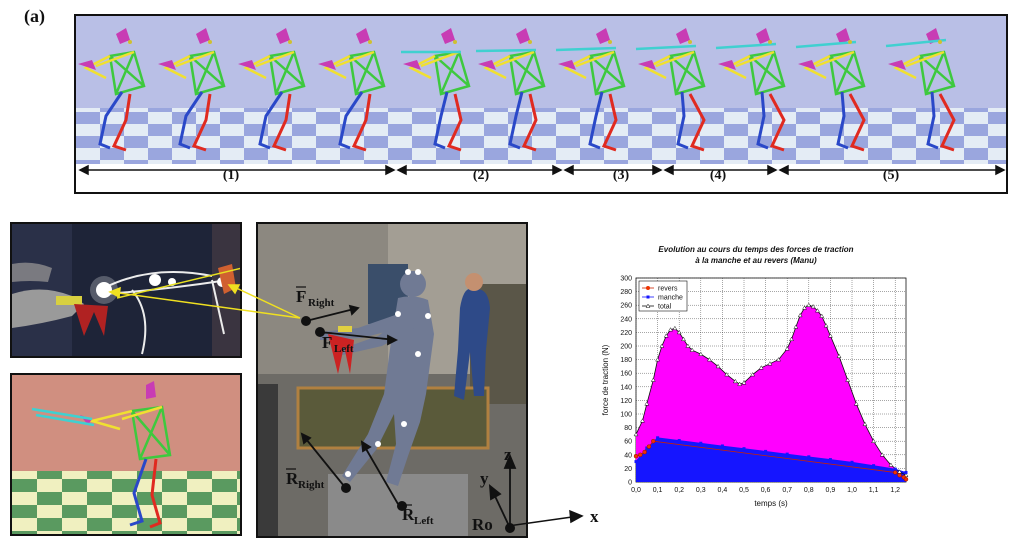 This screenshot has width=1009, height=540. What do you see at coordinates (628, 442) in the screenshot?
I see `y-tick-label-3: 60` at bounding box center [628, 442].